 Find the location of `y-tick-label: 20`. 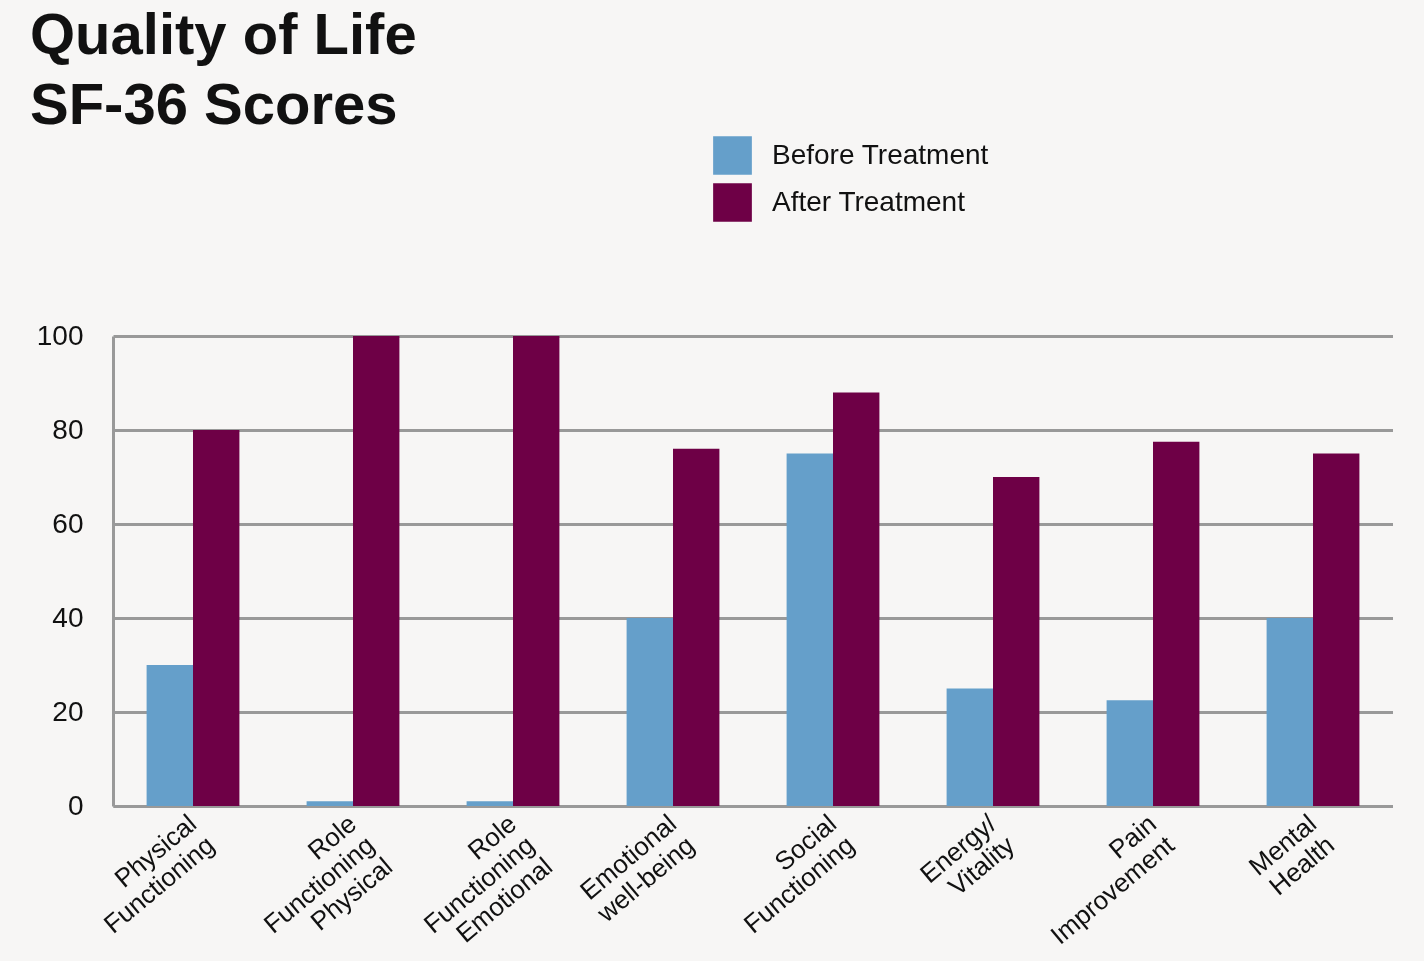

y-tick-label: 20 is located at coordinates (68, 711).